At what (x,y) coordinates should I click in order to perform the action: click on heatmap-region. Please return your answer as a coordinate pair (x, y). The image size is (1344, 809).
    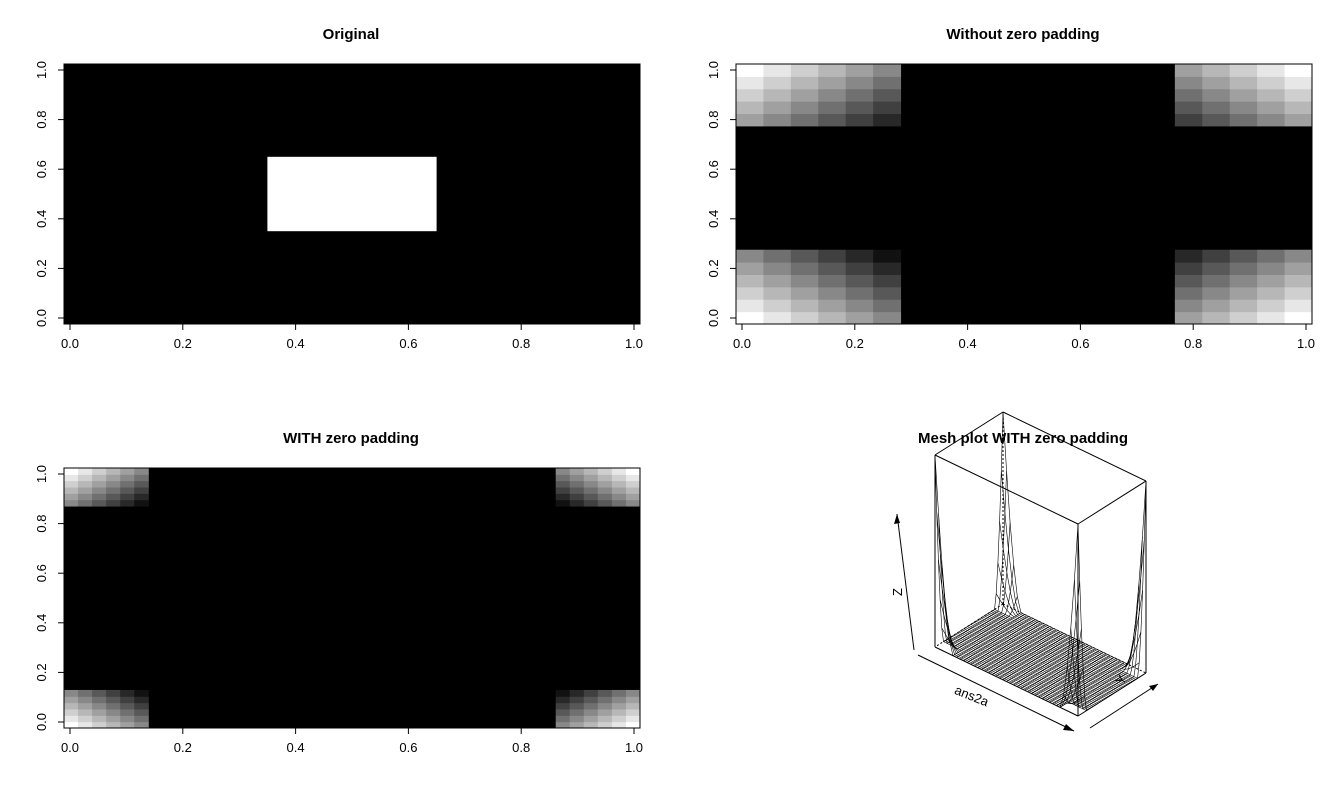
    Looking at the image, I should click on (352, 194).